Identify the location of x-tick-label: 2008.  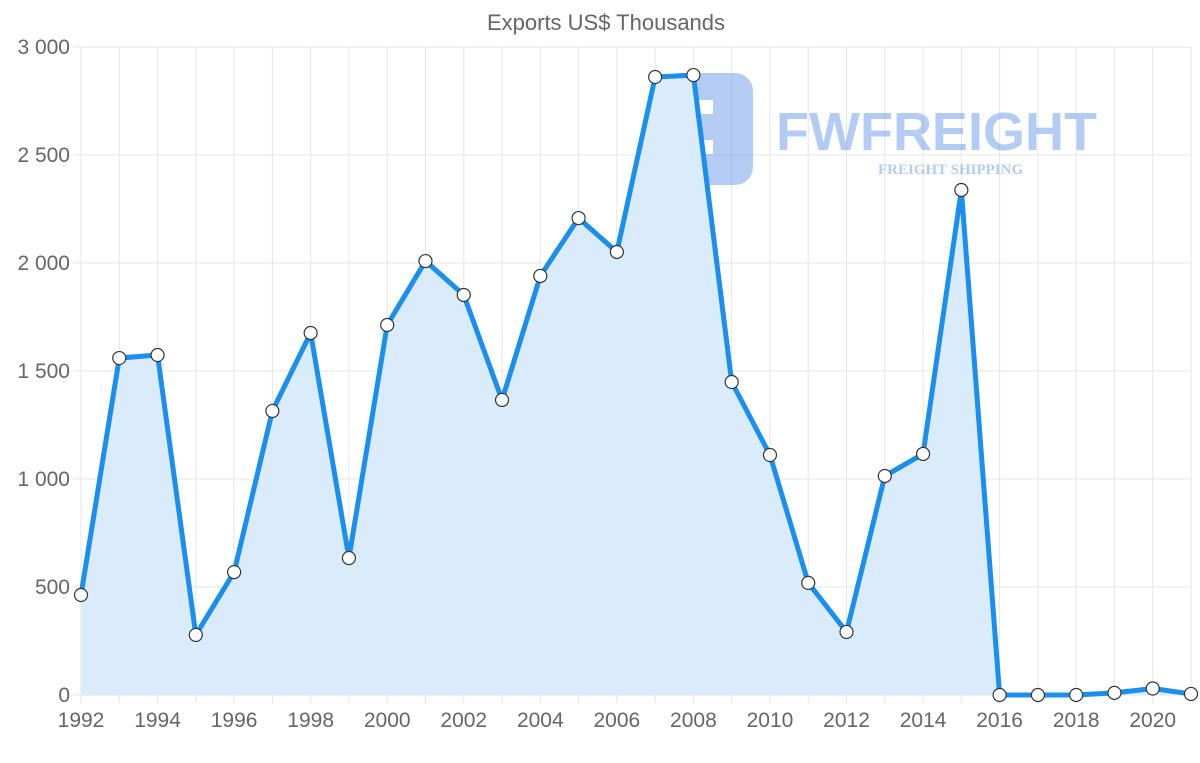
(693, 720).